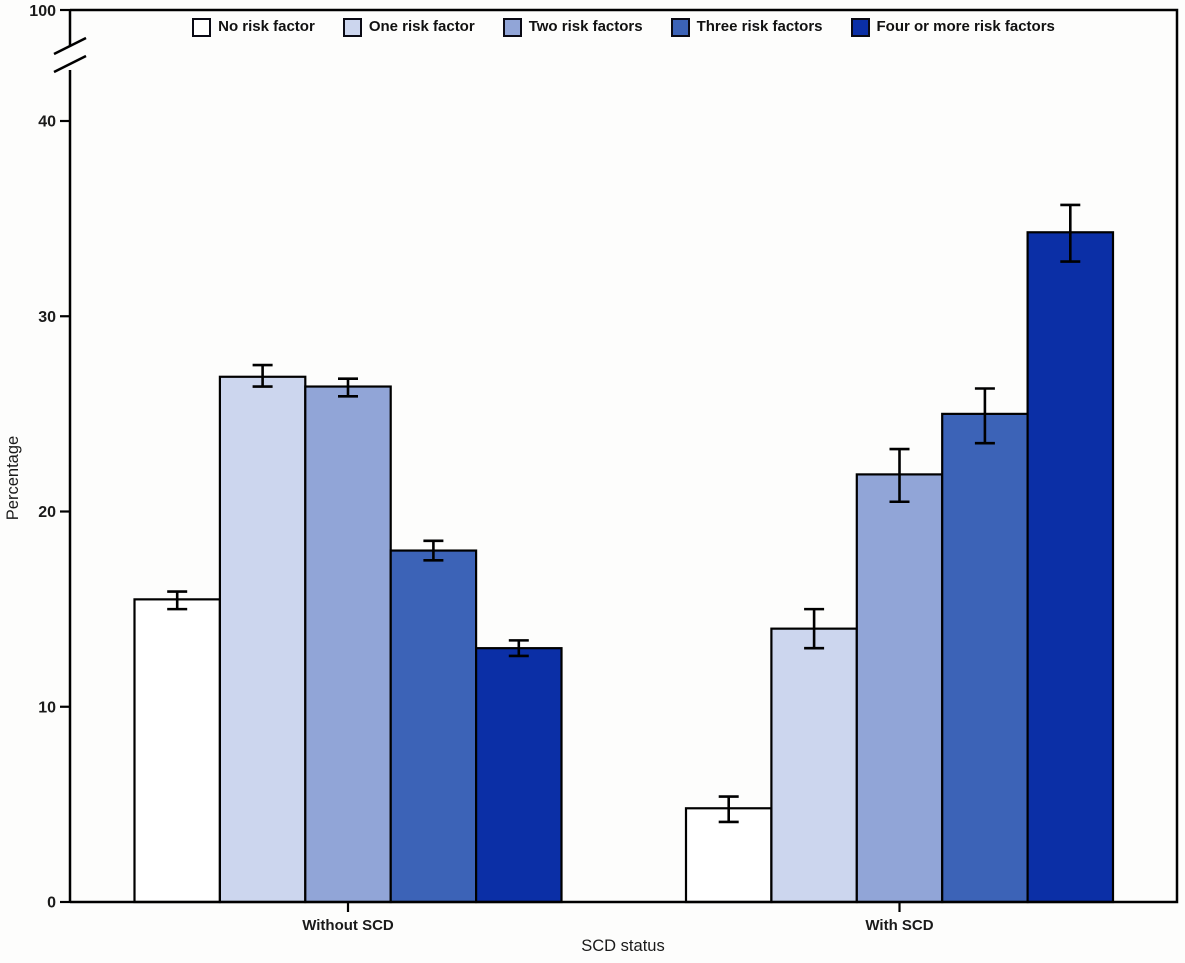  Describe the element at coordinates (899, 925) in the screenshot. I see `x-category-label: With SCD` at that location.